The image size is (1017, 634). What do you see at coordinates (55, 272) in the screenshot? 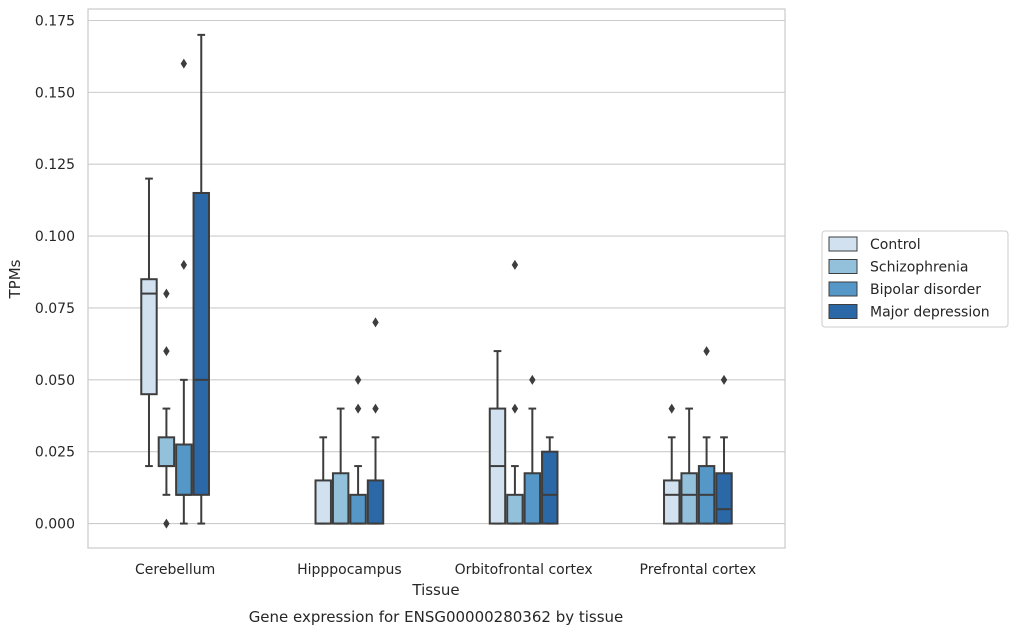
I see `y-tick-labels: 0.000 0.025 0.050 0.075 0.100 0.125 0.150 0.175` at bounding box center [55, 272].